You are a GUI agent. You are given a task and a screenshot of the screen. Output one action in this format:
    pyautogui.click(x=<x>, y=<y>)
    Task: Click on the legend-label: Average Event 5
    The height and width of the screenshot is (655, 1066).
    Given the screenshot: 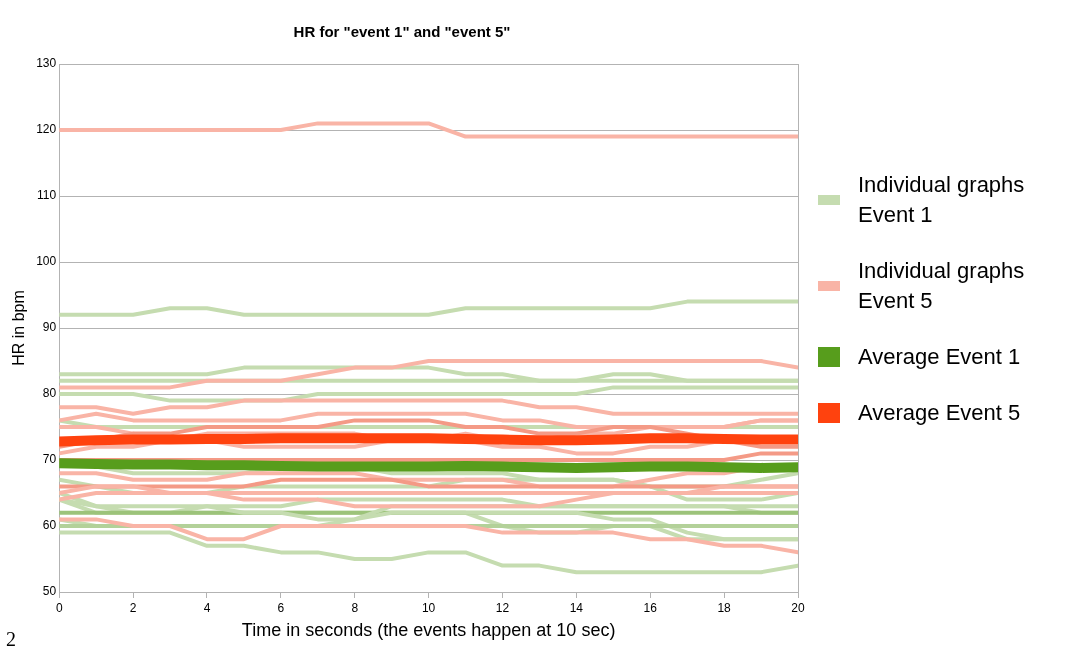 What is the action you would take?
    pyautogui.click(x=940, y=413)
    